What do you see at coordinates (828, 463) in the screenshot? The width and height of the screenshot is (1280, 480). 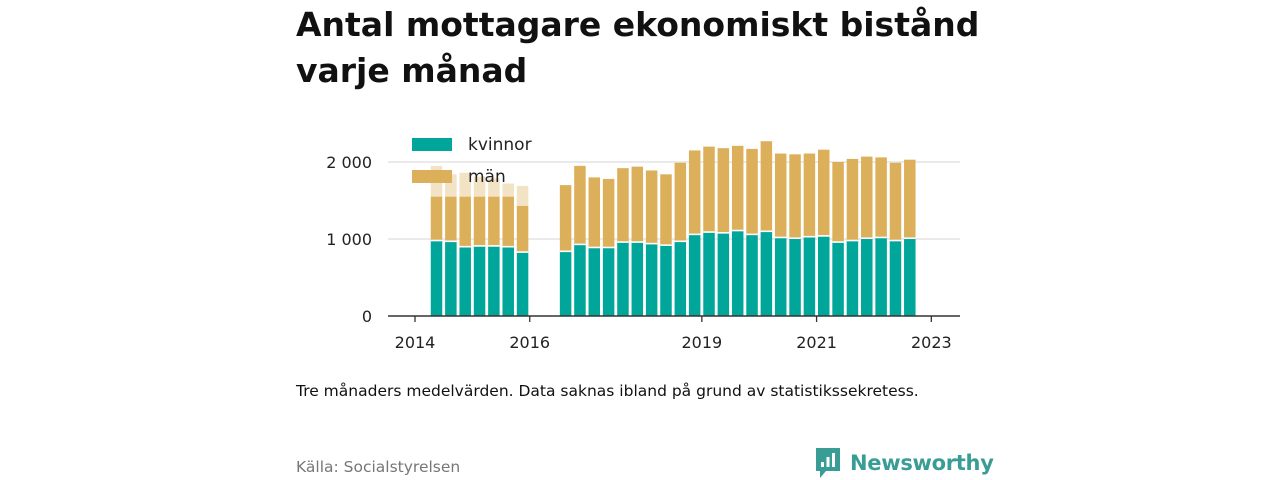 I see `newsworthy-logo-icon` at bounding box center [828, 463].